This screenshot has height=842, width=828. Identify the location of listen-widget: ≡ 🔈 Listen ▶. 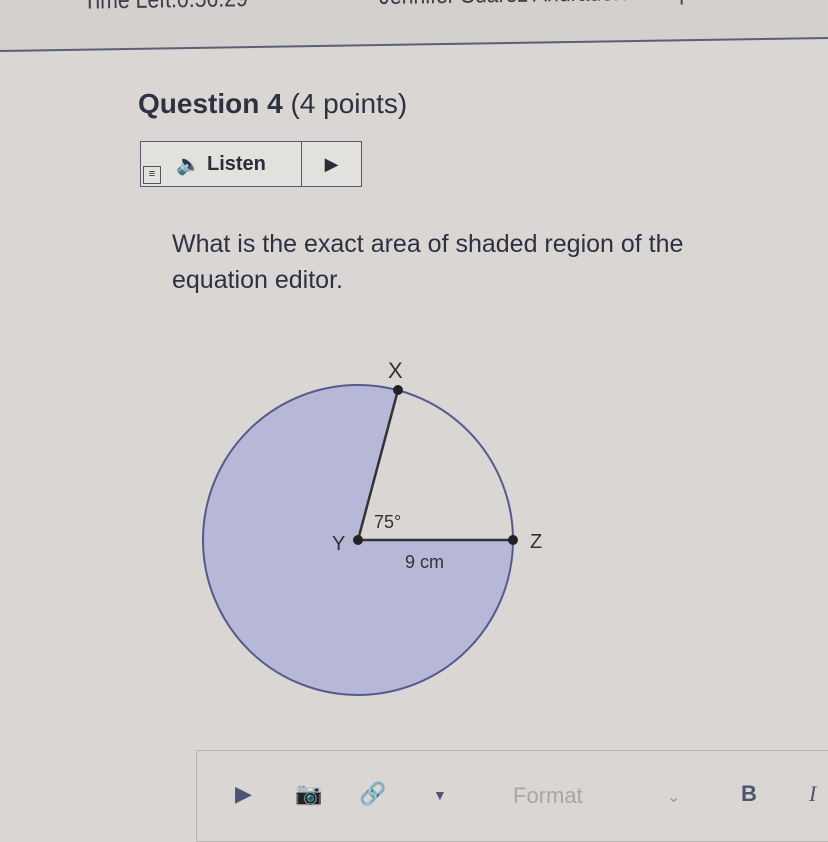
(251, 164).